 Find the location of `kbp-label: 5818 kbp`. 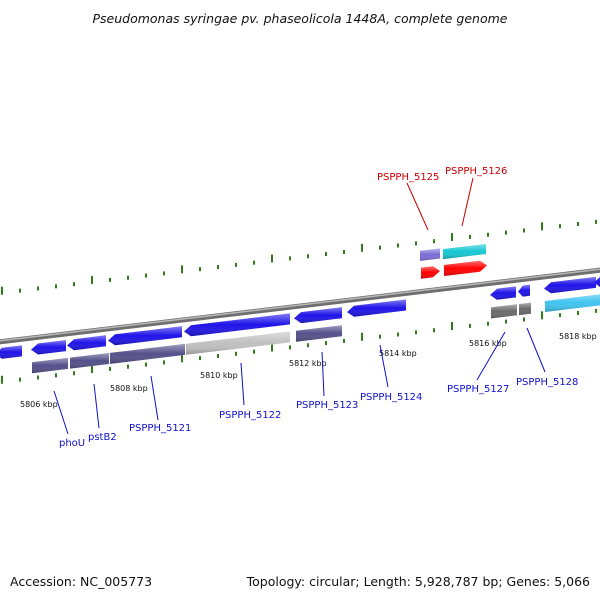

kbp-label: 5818 kbp is located at coordinates (578, 336).